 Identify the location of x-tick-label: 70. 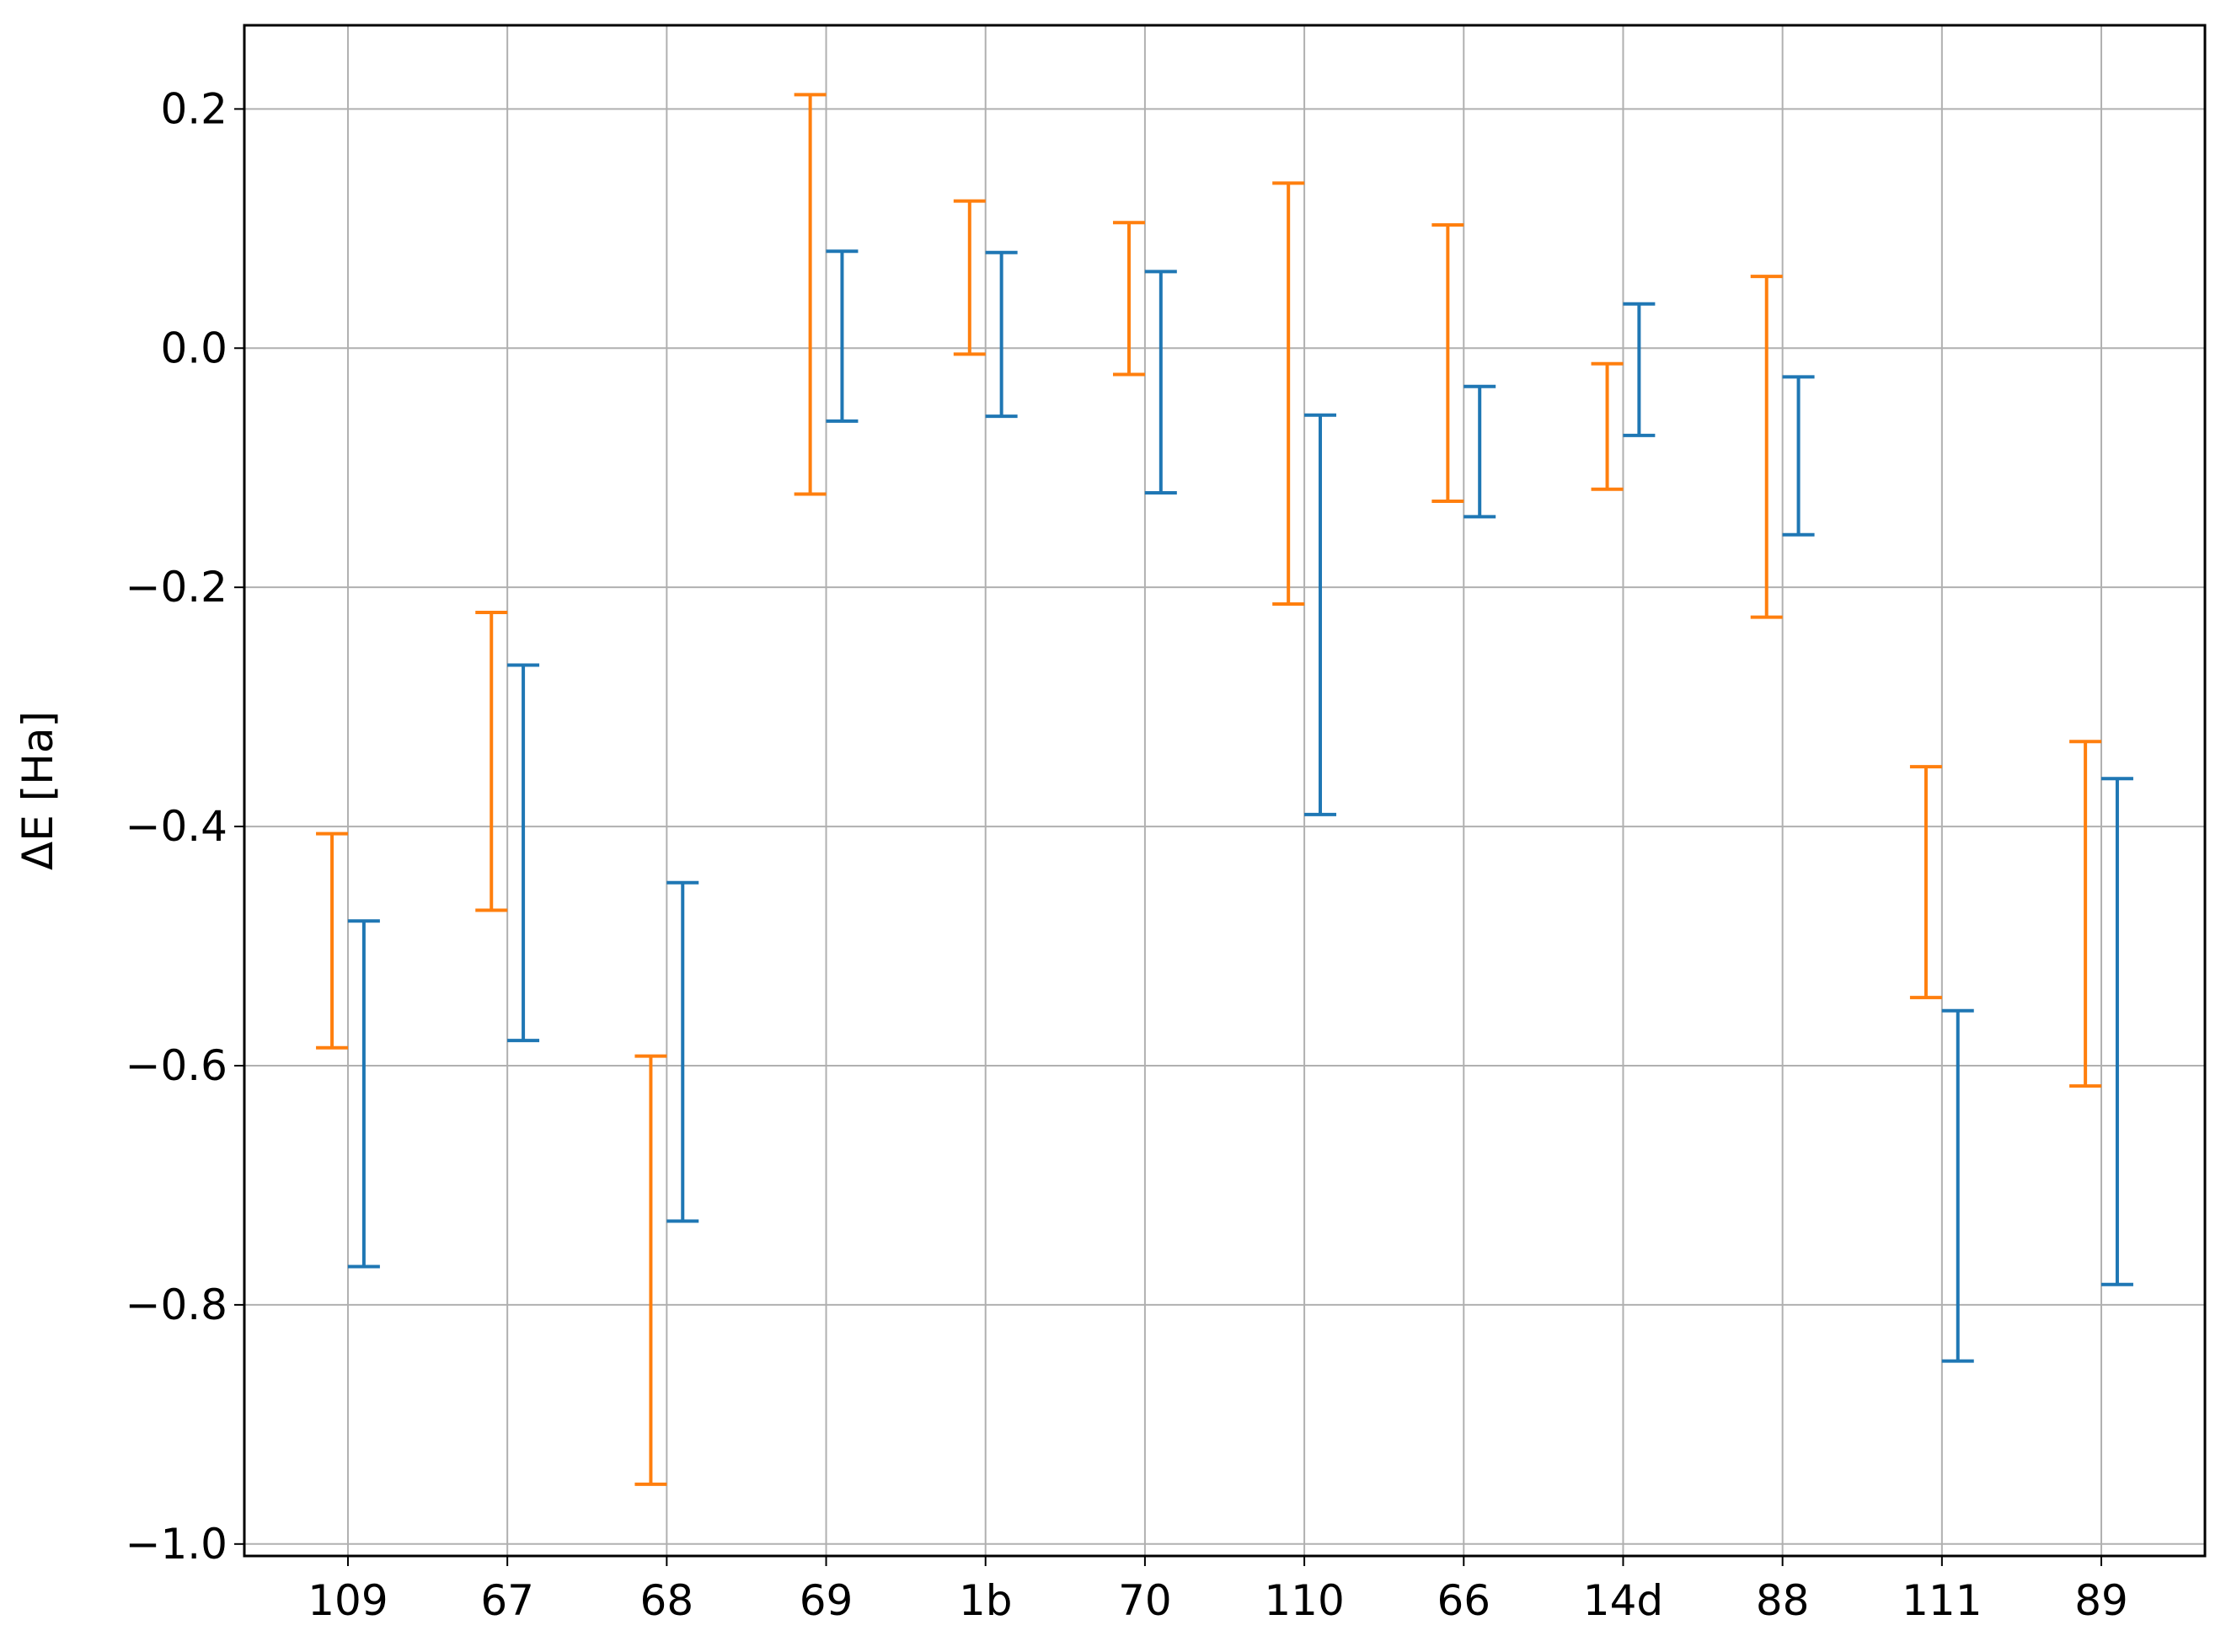
(1145, 1600).